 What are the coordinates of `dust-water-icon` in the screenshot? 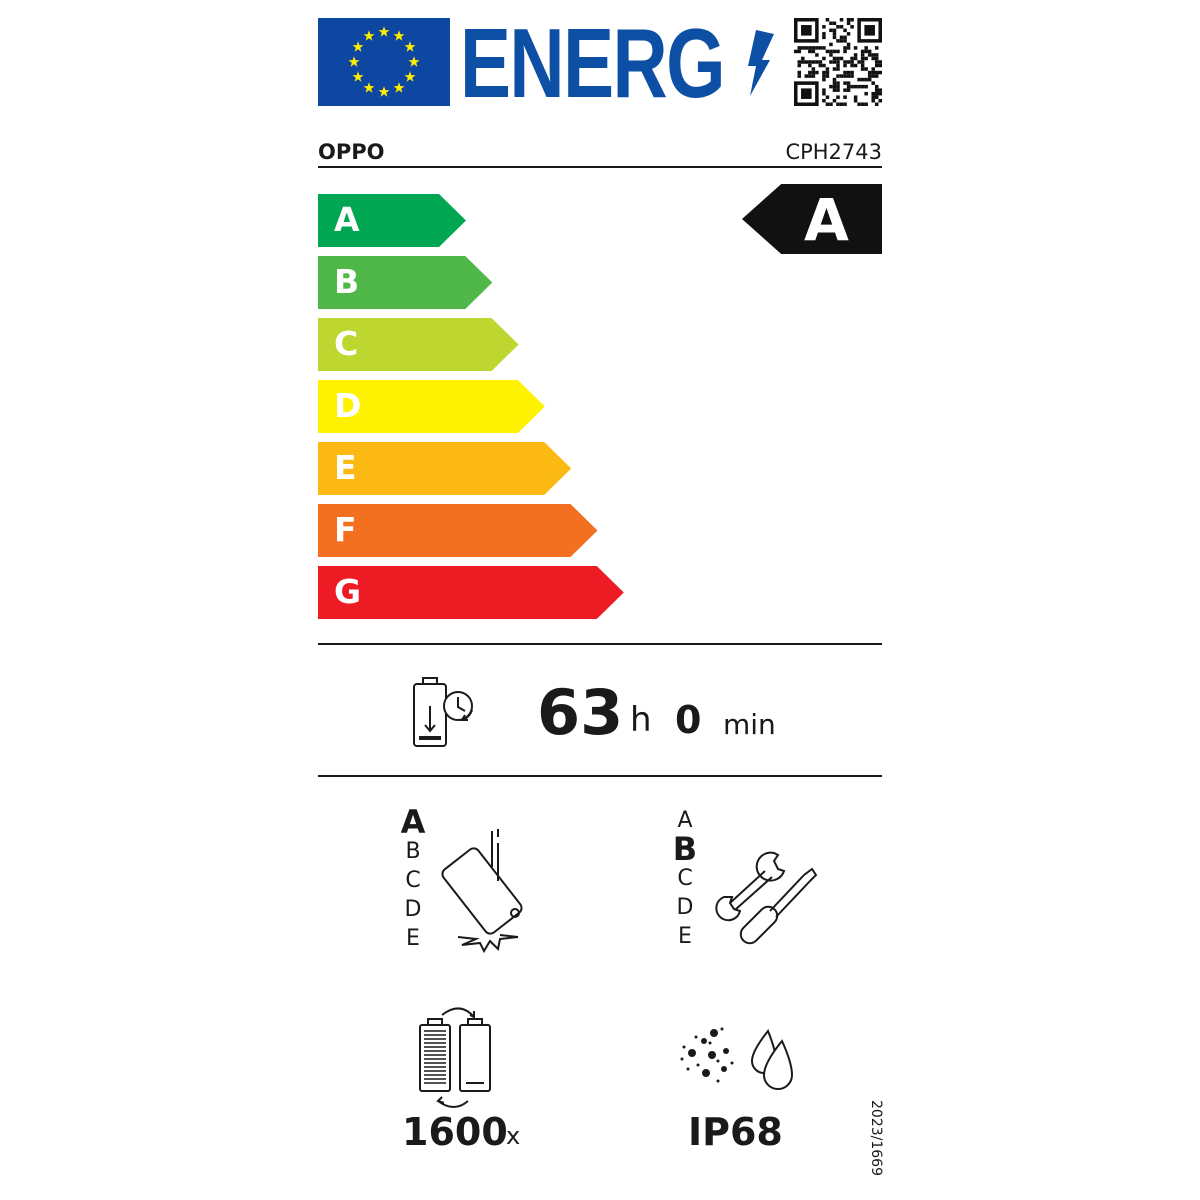 It's located at (737, 1058).